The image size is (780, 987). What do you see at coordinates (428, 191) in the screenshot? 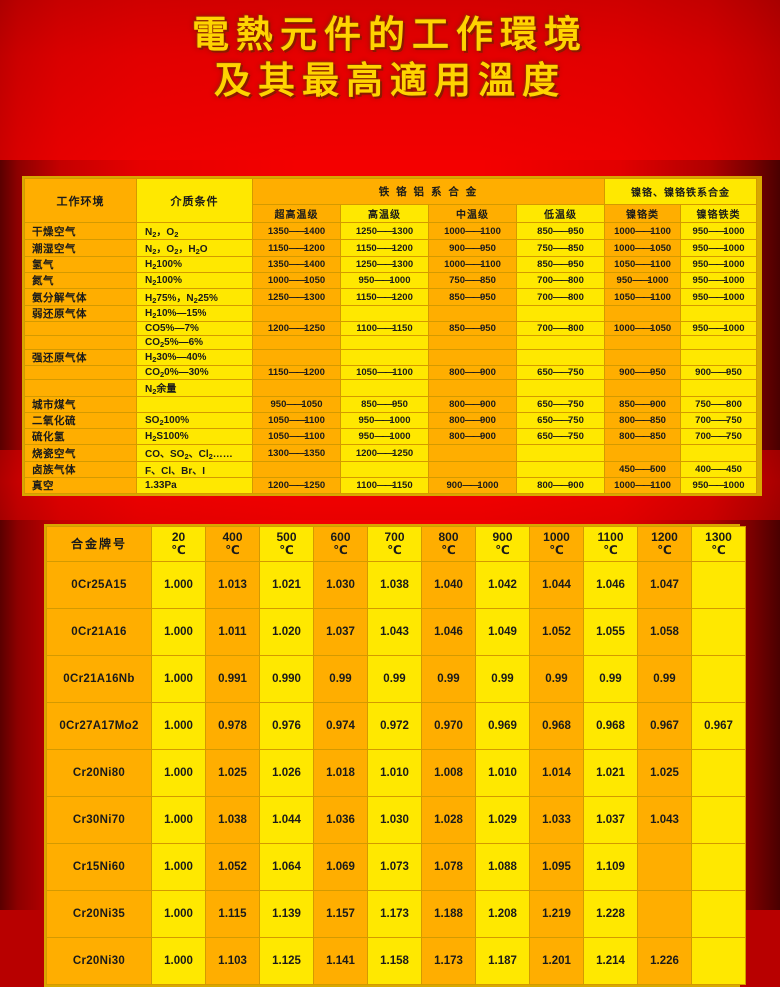
I see `header-group-fecral: 铁 铬 铝 系 合 金` at bounding box center [428, 191].